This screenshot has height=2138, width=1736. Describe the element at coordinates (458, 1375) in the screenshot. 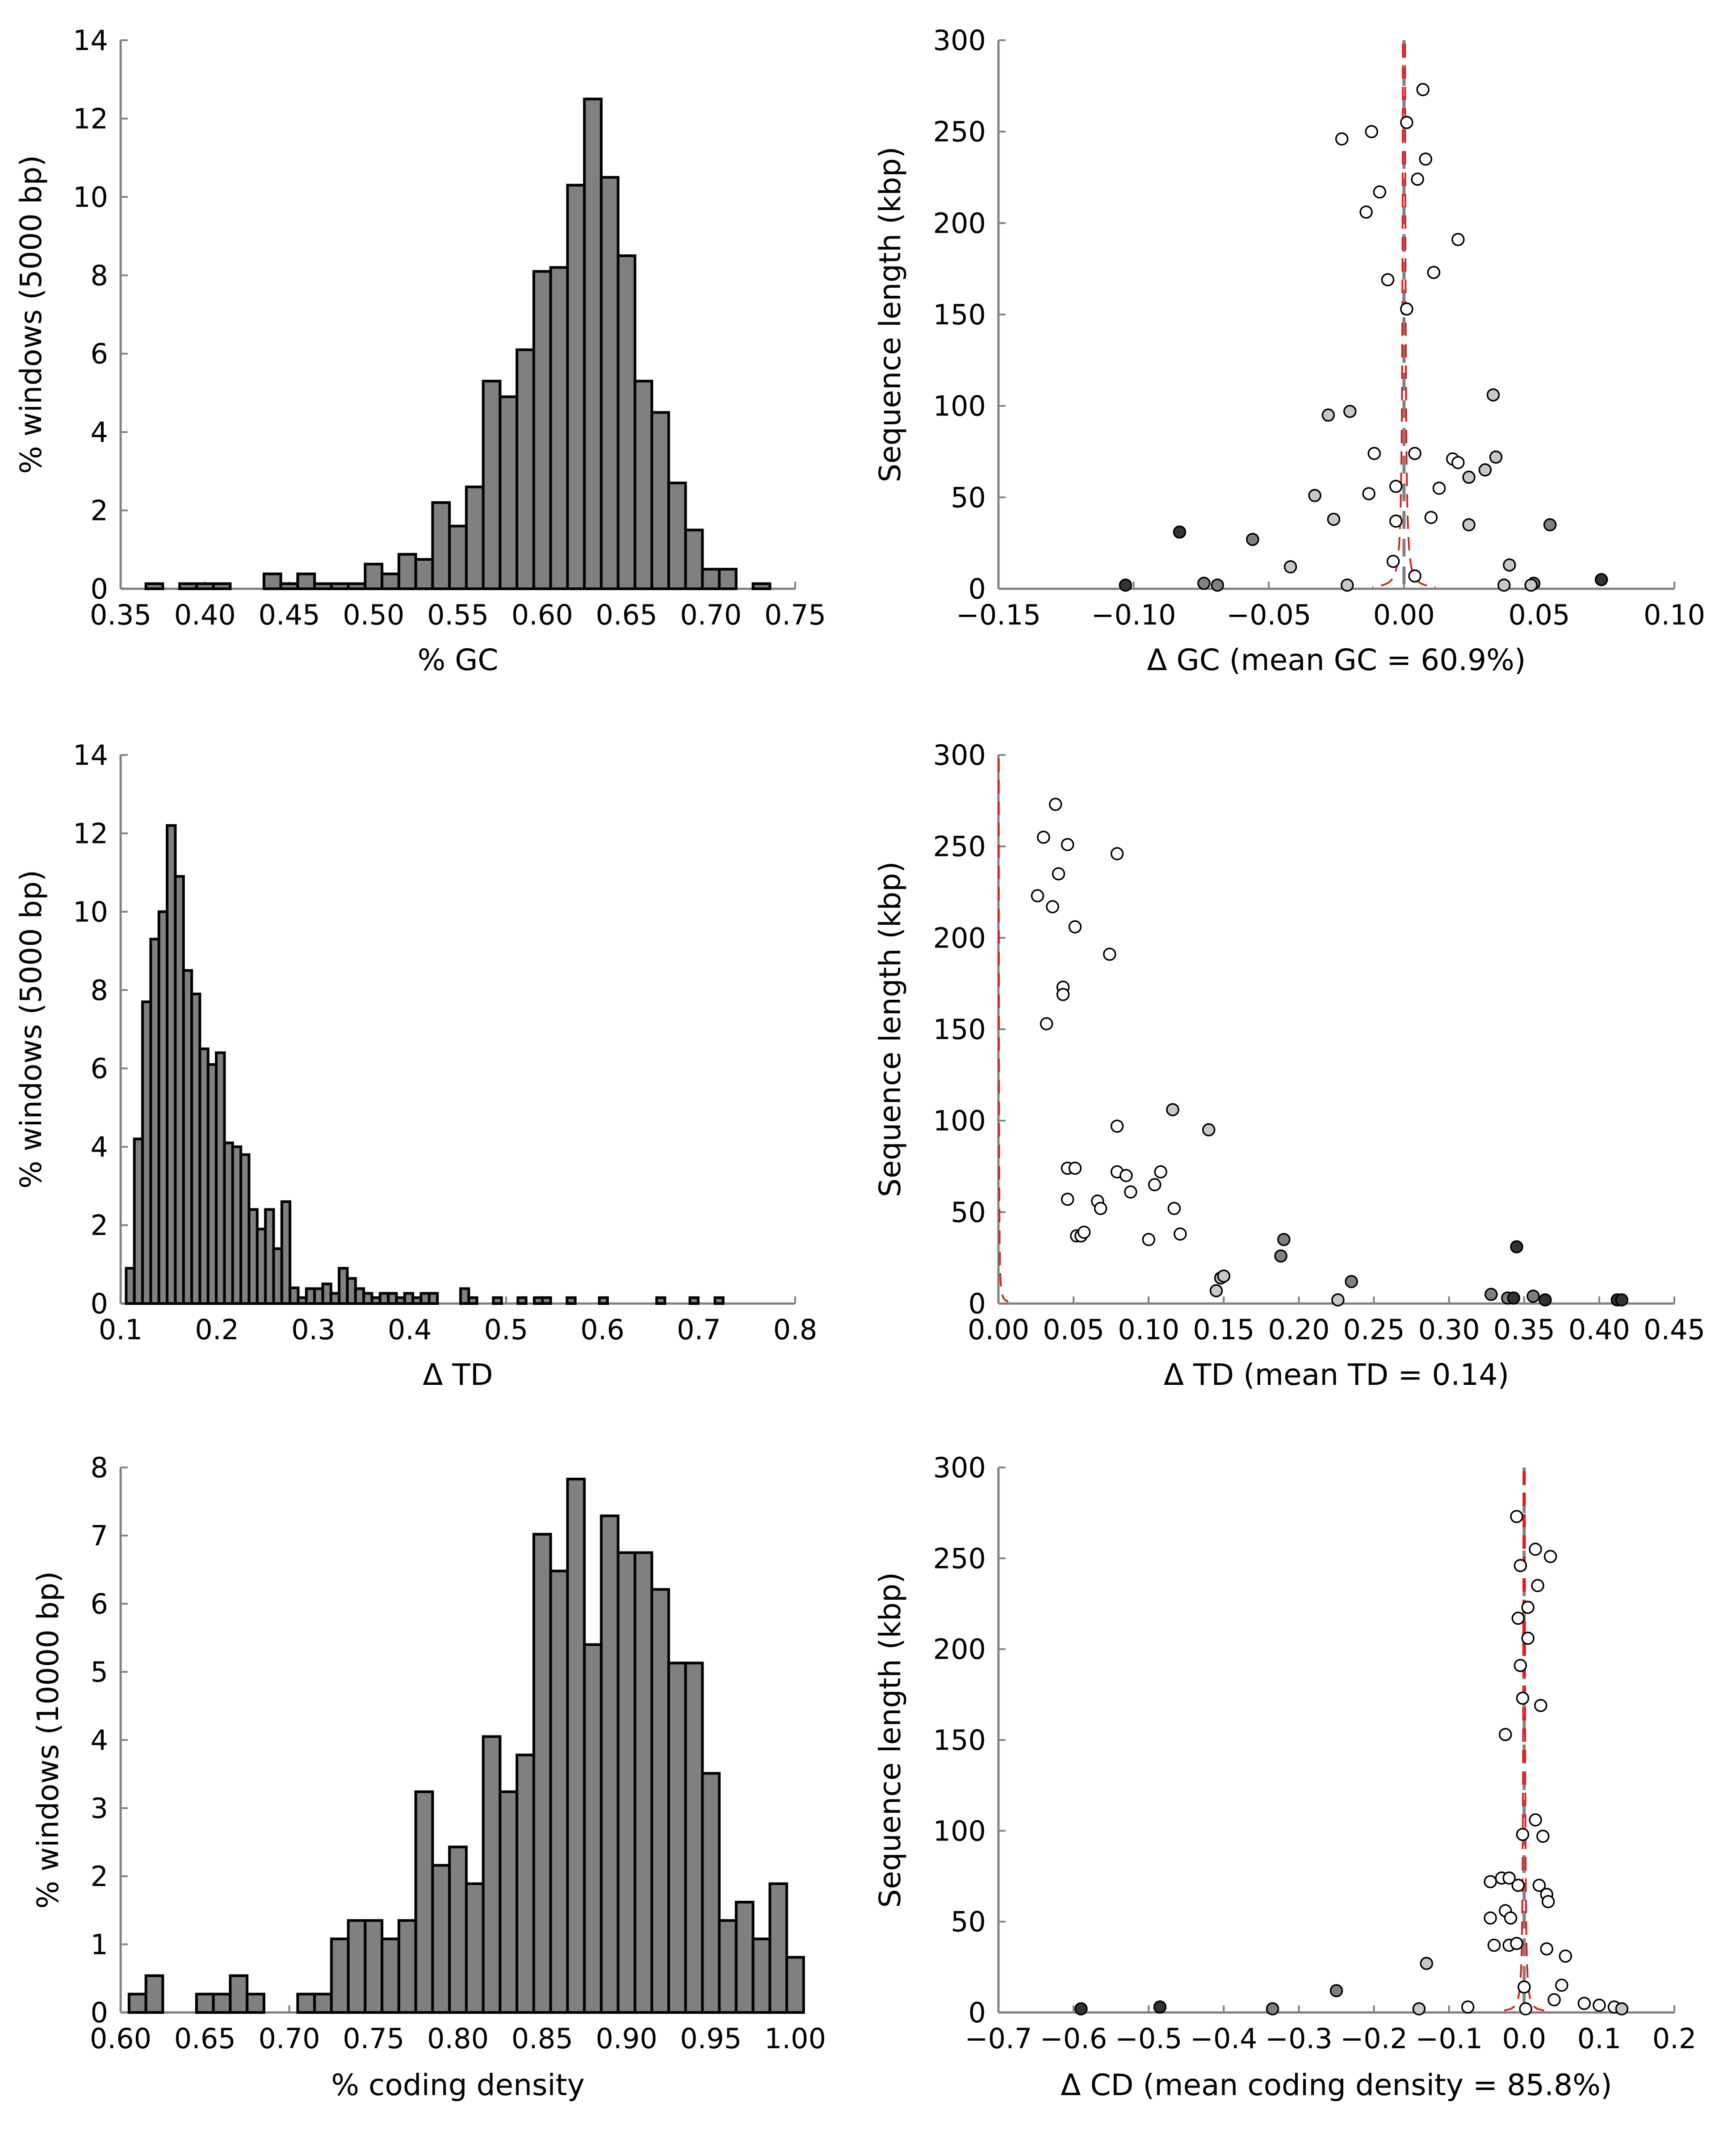

I see `x-axis-label: Δ TD` at that location.